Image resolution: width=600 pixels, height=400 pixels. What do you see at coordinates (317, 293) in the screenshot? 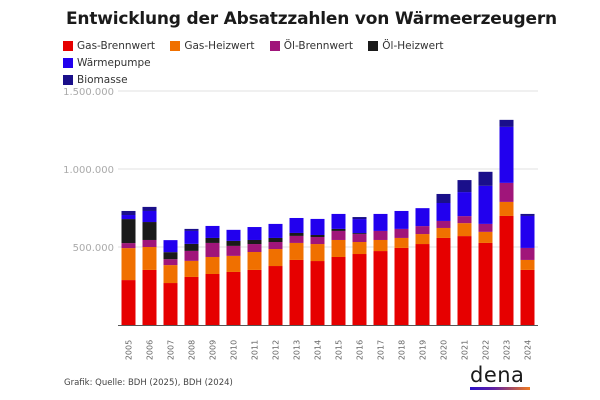
I see `bar-segment-gas-brennwert-2014` at bounding box center [317, 293].